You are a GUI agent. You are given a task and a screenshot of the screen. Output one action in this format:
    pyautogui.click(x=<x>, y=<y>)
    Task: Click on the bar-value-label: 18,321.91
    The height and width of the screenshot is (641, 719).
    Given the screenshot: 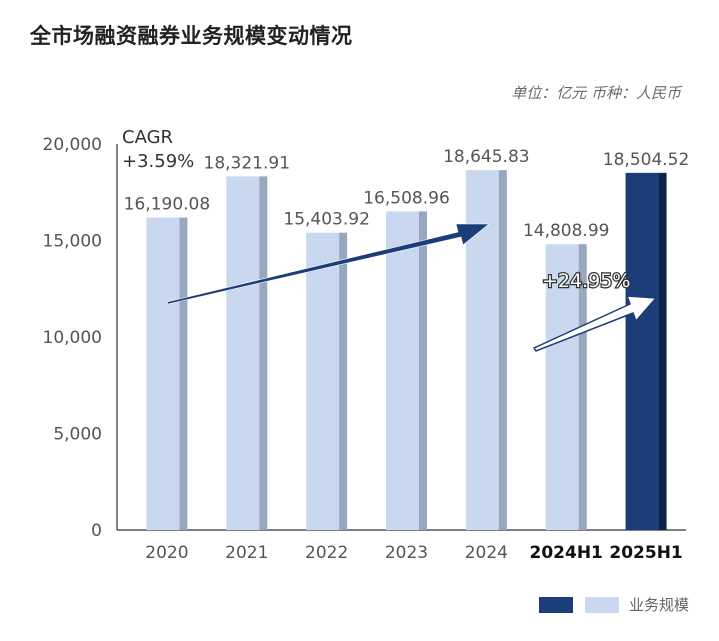 What is the action you would take?
    pyautogui.click(x=247, y=163)
    